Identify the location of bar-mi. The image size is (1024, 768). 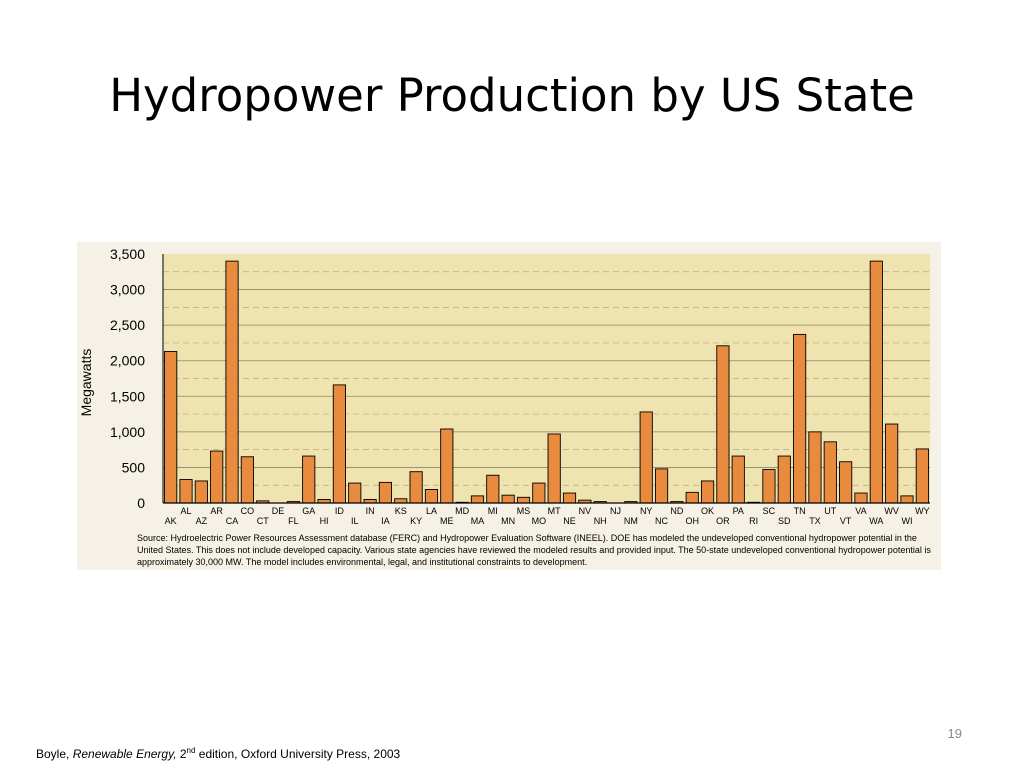
(493, 489).